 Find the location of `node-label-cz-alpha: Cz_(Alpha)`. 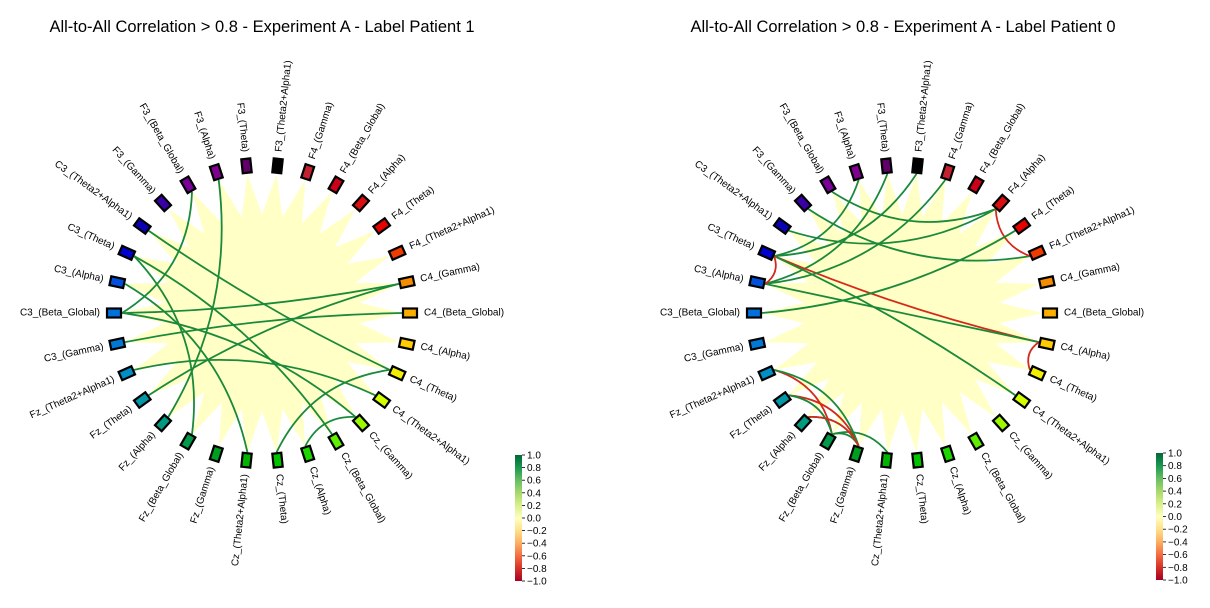

node-label-cz-alpha: Cz_(Alpha) is located at coordinates (960, 490).